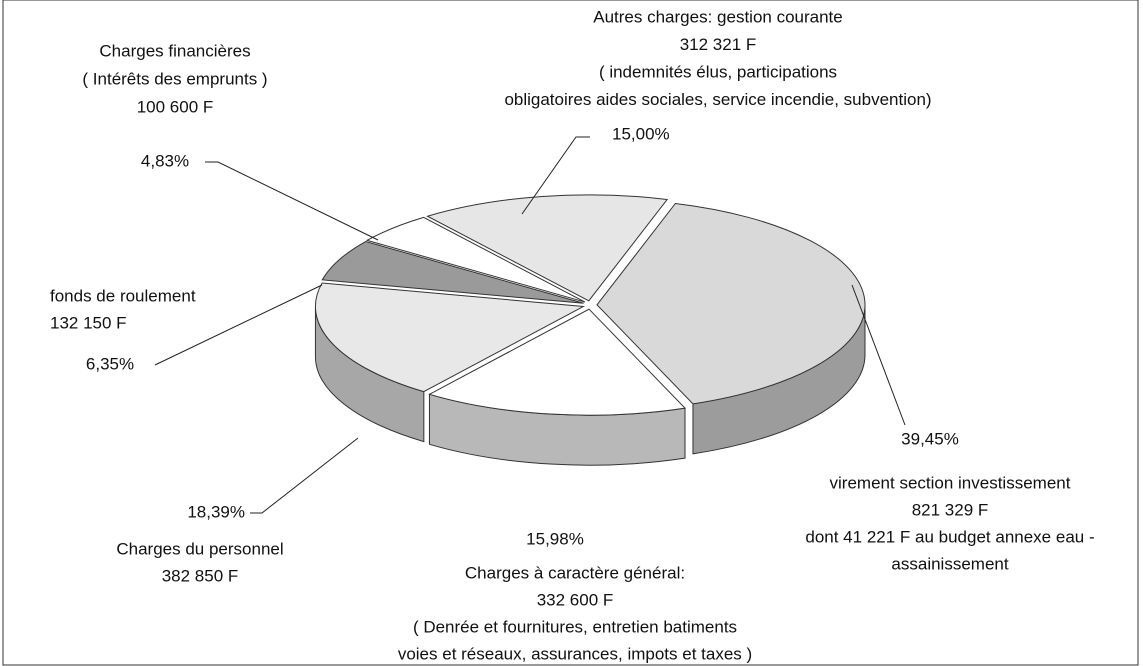 This screenshot has height=666, width=1143. I want to click on slice-label: 132 150 F, so click(88, 322).